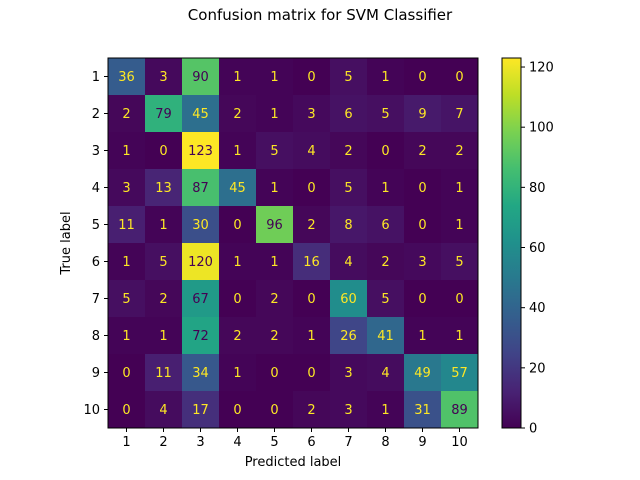  What do you see at coordinates (96, 151) in the screenshot?
I see `y-tick-label: 3` at bounding box center [96, 151].